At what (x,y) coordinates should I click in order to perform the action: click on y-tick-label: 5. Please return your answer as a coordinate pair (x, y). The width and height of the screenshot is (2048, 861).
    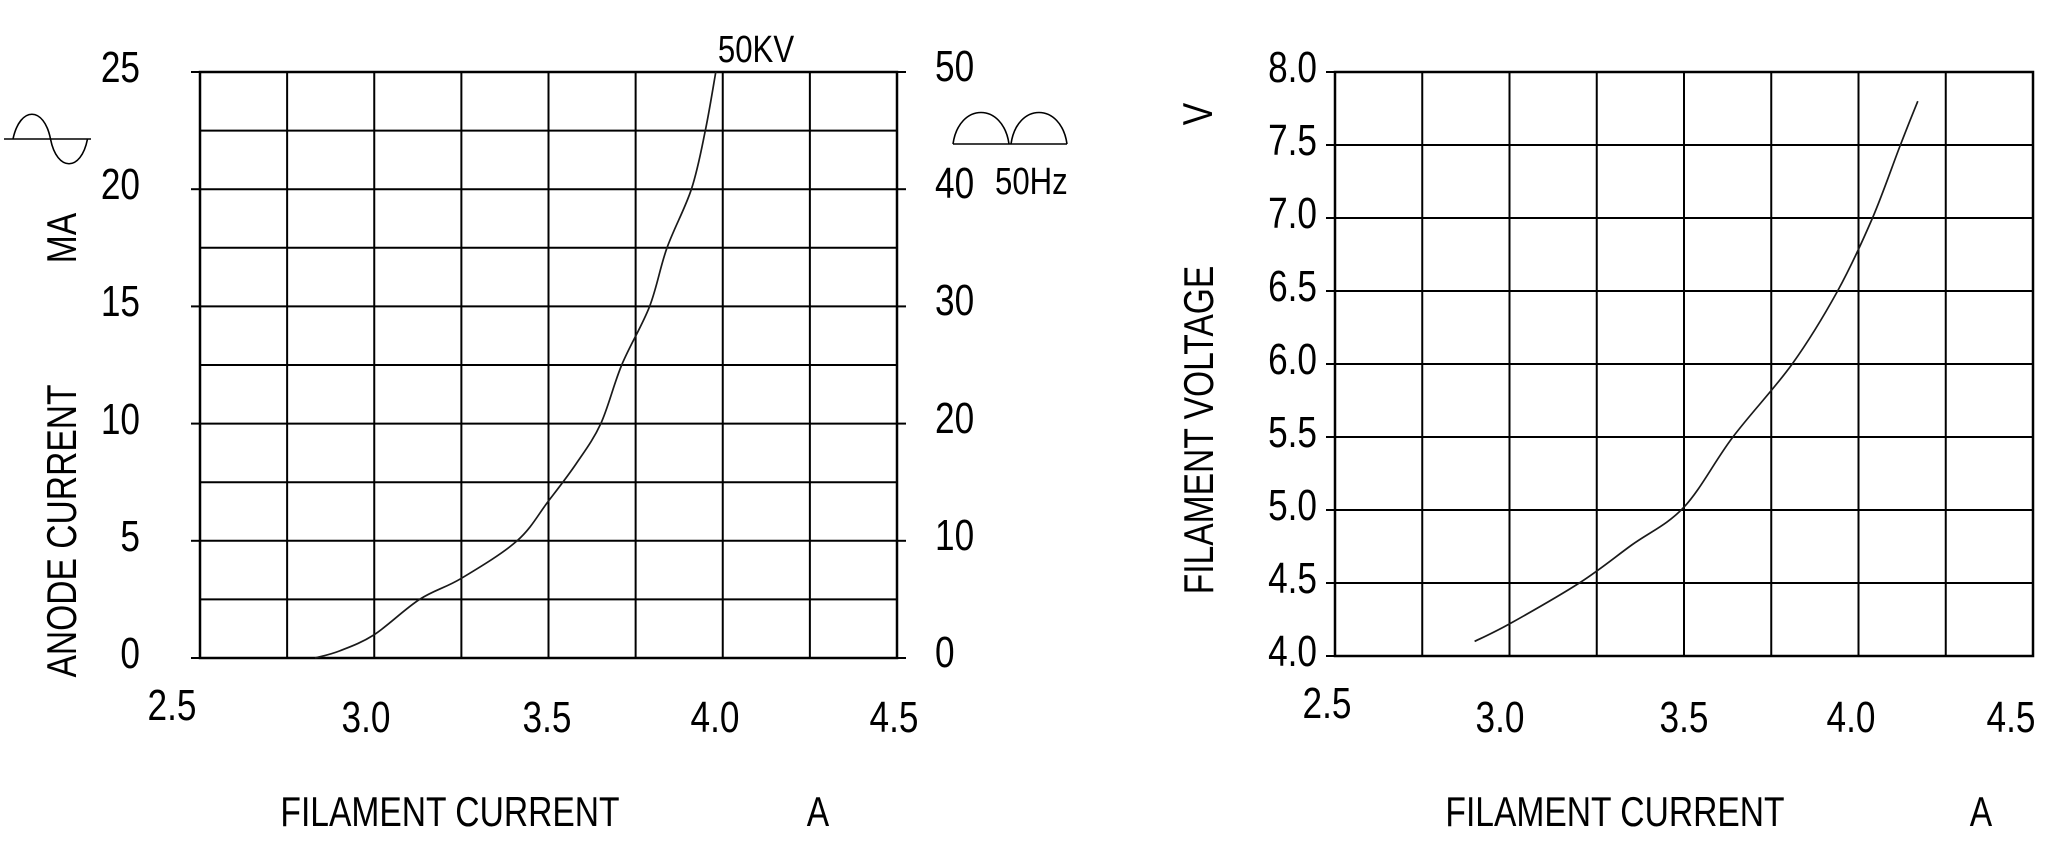
    Looking at the image, I should click on (130, 536).